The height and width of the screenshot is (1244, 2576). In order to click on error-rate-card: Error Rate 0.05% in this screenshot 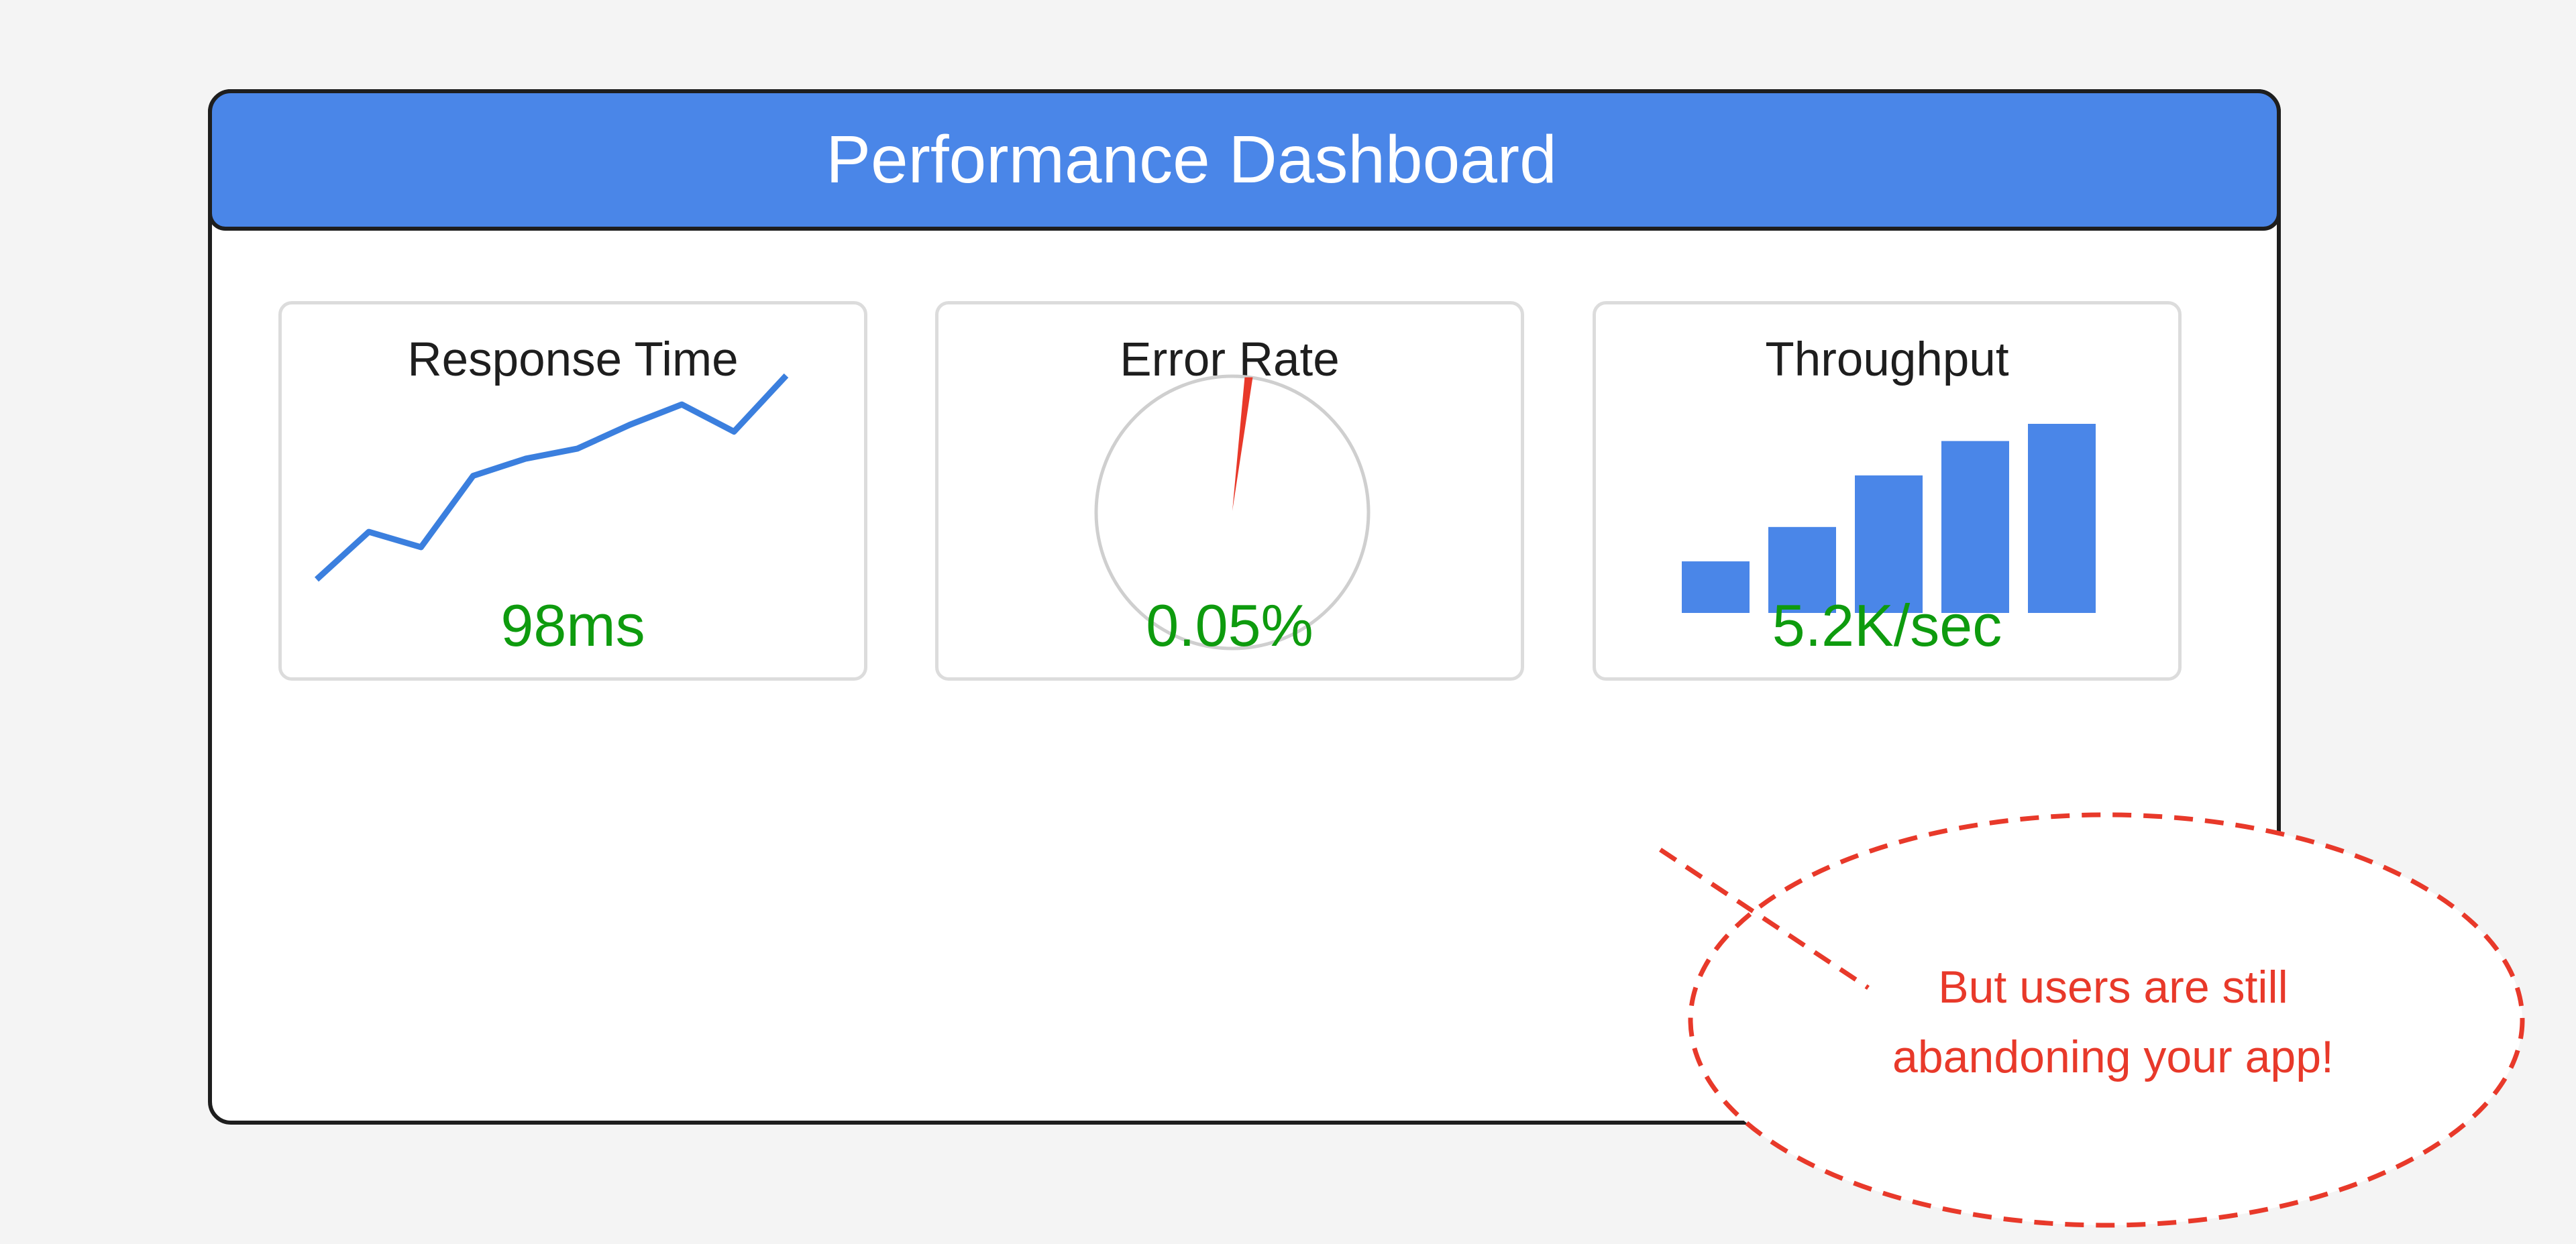, I will do `click(1229, 491)`.